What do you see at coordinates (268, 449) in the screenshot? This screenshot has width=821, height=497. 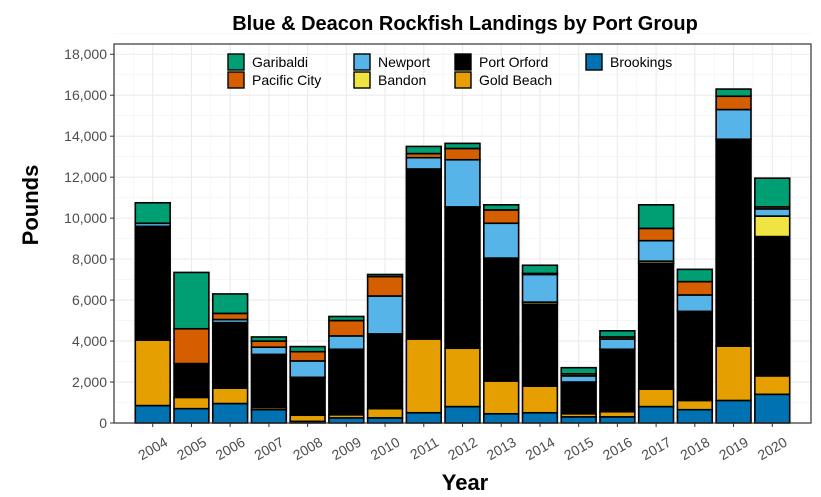 I see `x-tick-label: 2007` at bounding box center [268, 449].